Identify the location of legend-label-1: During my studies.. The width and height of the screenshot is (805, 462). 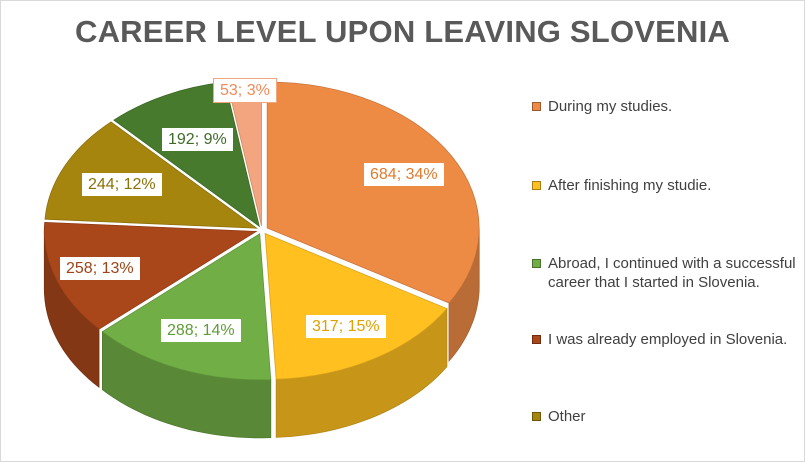
(610, 106).